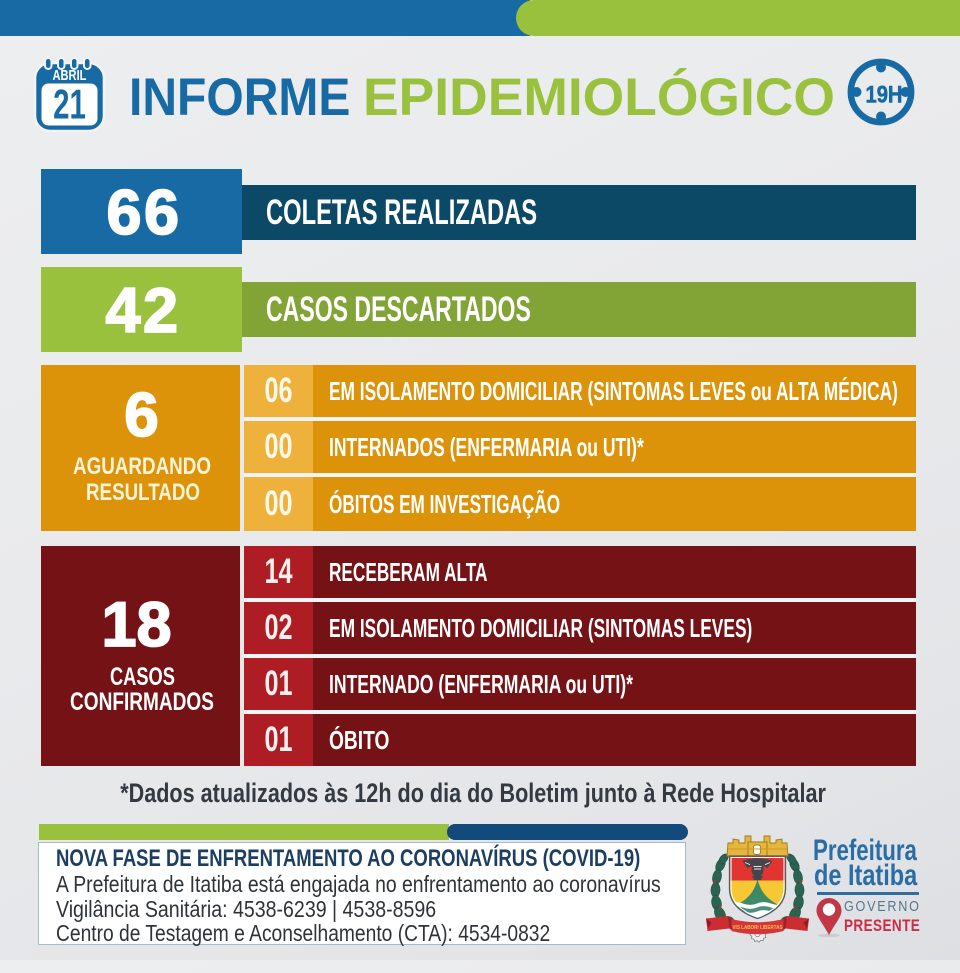 This screenshot has height=973, width=960. I want to click on svg-text: ABRIL, so click(70, 74).